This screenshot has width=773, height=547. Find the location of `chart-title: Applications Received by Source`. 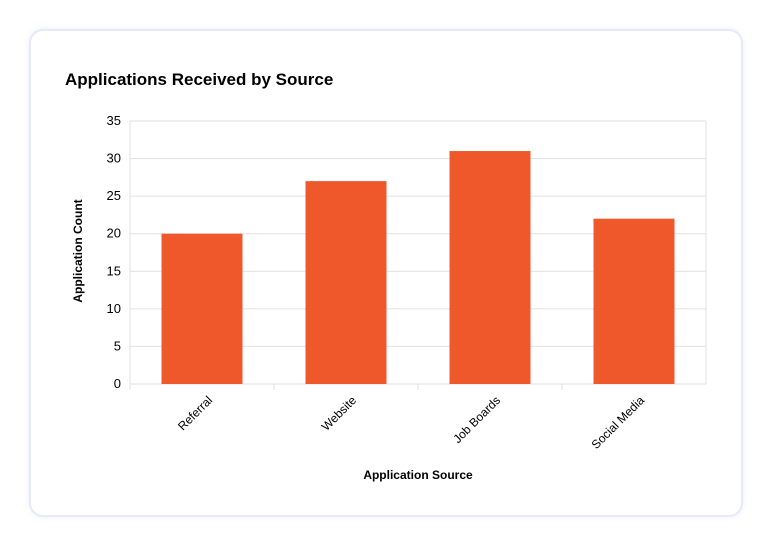

chart-title: Applications Received by Source is located at coordinates (199, 79).